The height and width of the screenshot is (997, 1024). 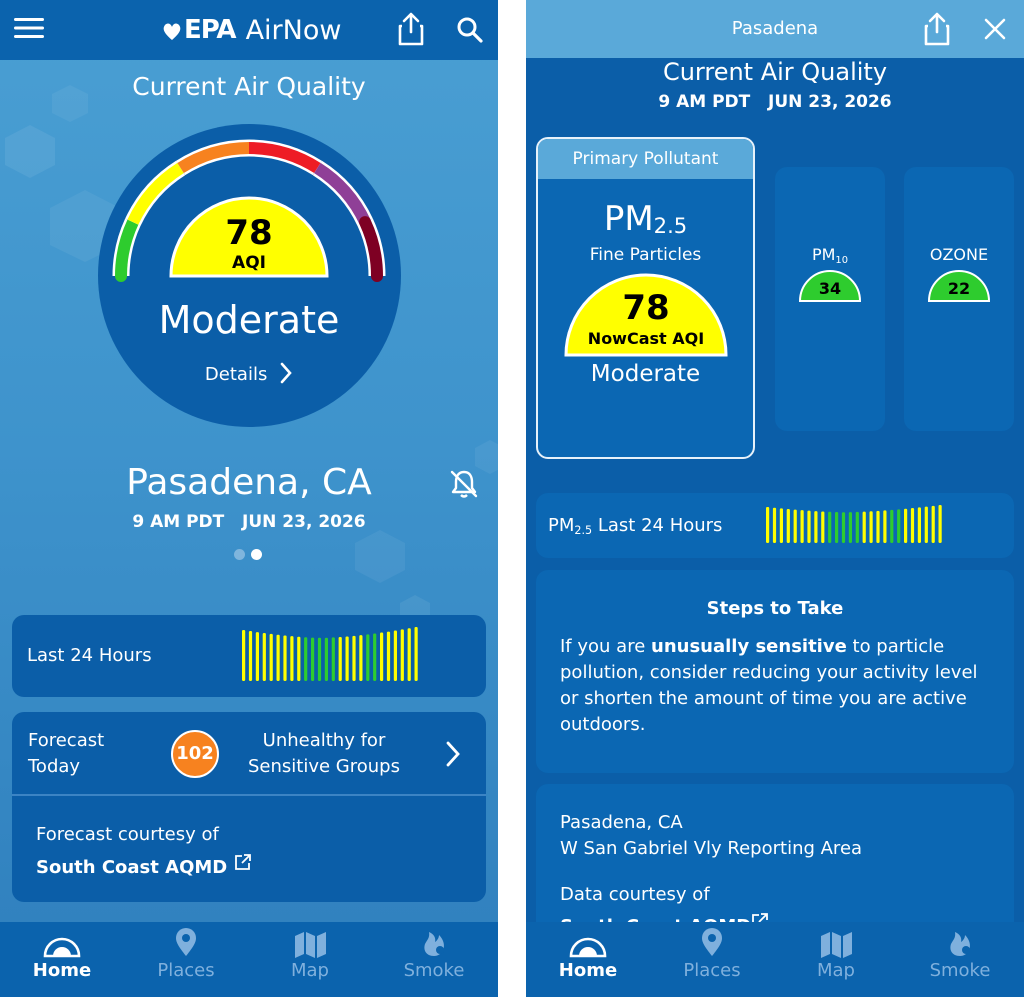 What do you see at coordinates (711, 848) in the screenshot?
I see `reporting-area: W San Gabriel Vly Reporting Area` at bounding box center [711, 848].